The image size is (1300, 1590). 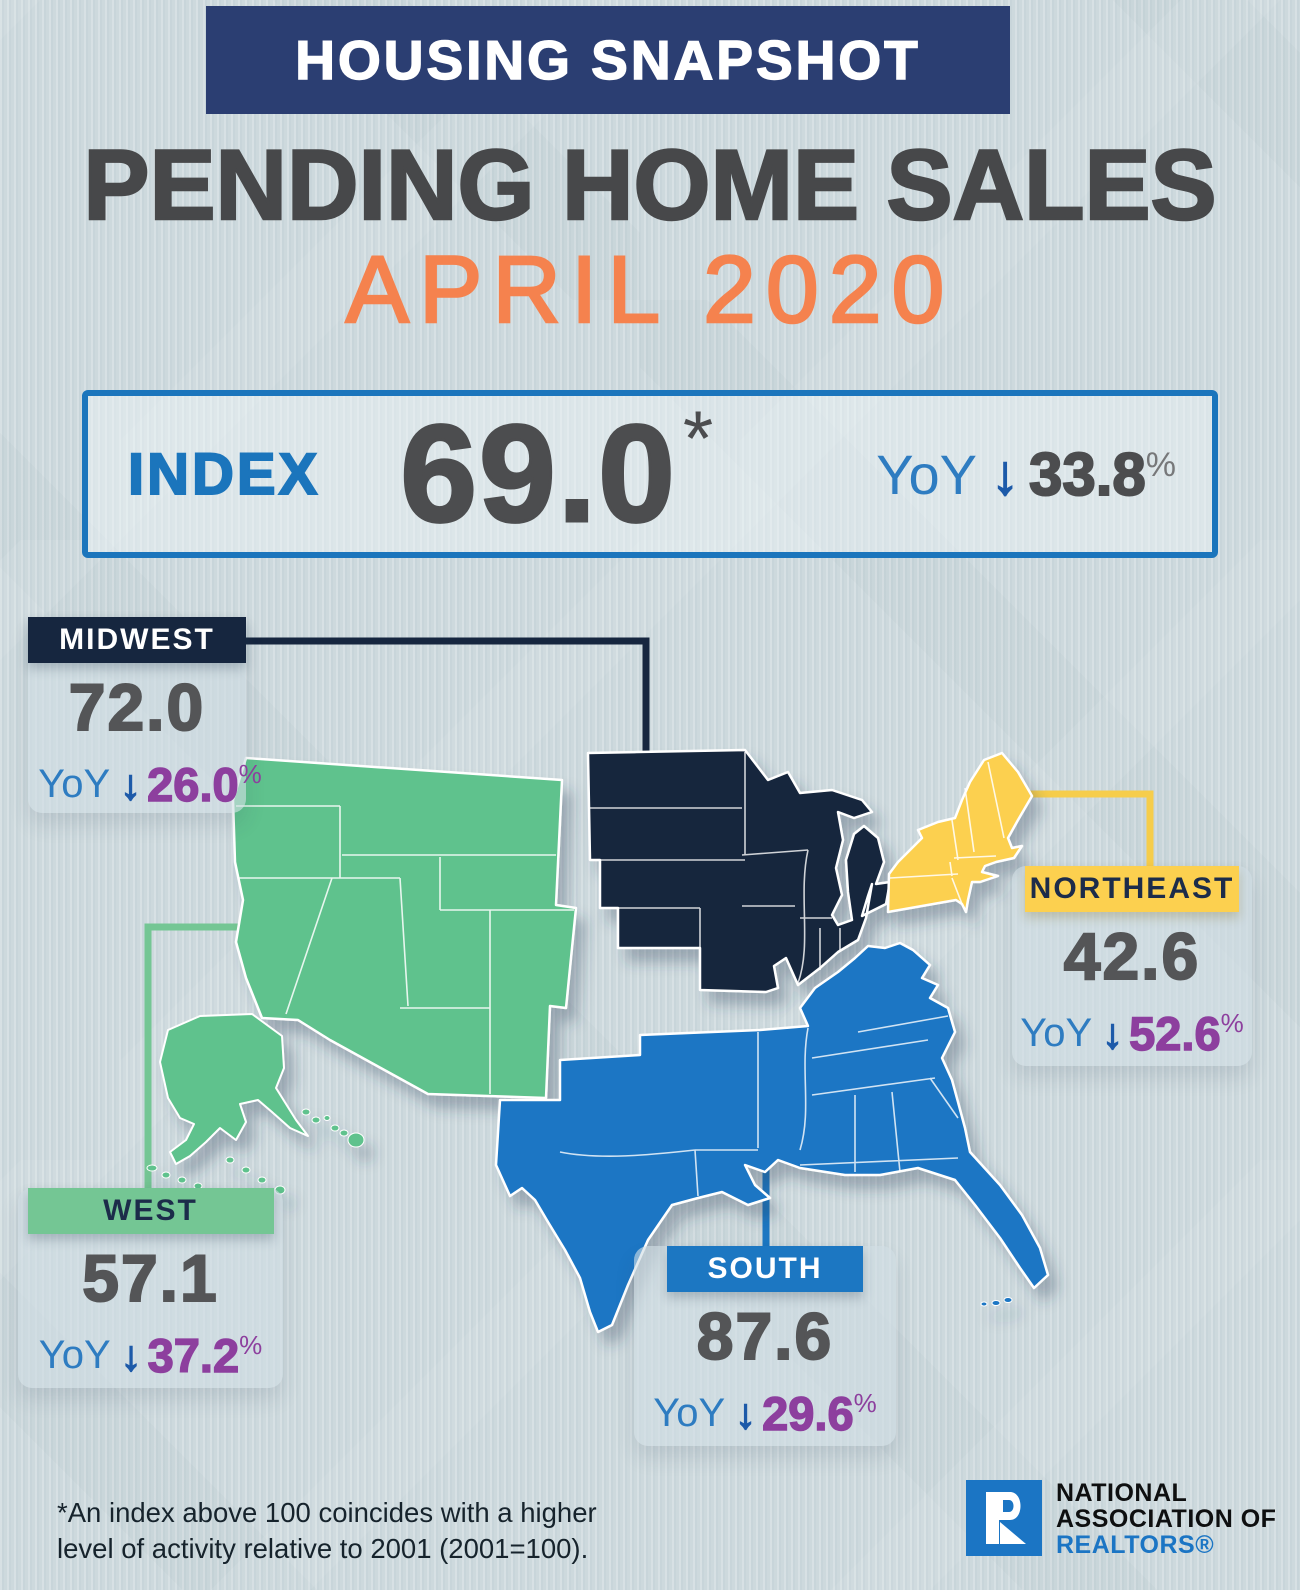 I want to click on map-hawaii, so click(x=333, y=1128).